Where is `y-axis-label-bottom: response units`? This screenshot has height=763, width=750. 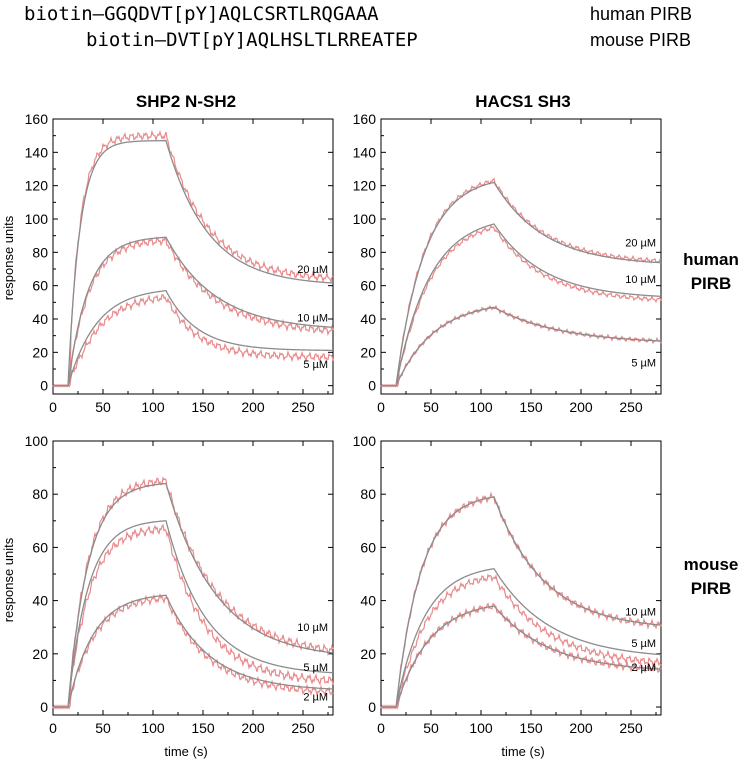 y-axis-label-bottom: response units is located at coordinates (8, 579).